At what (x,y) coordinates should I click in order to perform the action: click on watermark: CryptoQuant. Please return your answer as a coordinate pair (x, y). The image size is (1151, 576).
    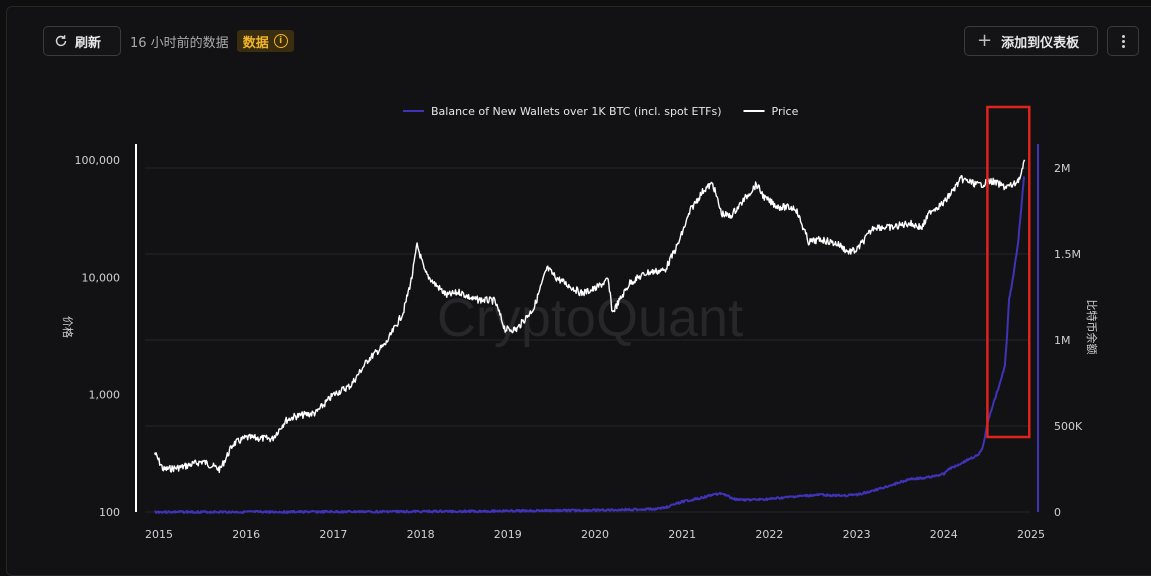
    Looking at the image, I should click on (590, 318).